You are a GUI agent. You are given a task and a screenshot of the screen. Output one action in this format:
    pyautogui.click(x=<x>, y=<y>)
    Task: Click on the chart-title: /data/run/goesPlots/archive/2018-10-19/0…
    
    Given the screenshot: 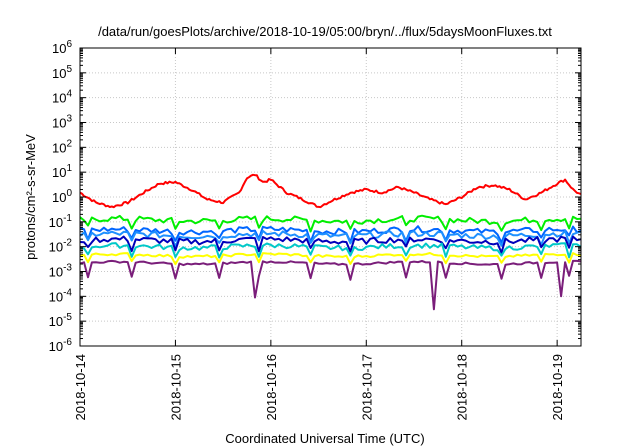 What is the action you would take?
    pyautogui.click(x=325, y=31)
    